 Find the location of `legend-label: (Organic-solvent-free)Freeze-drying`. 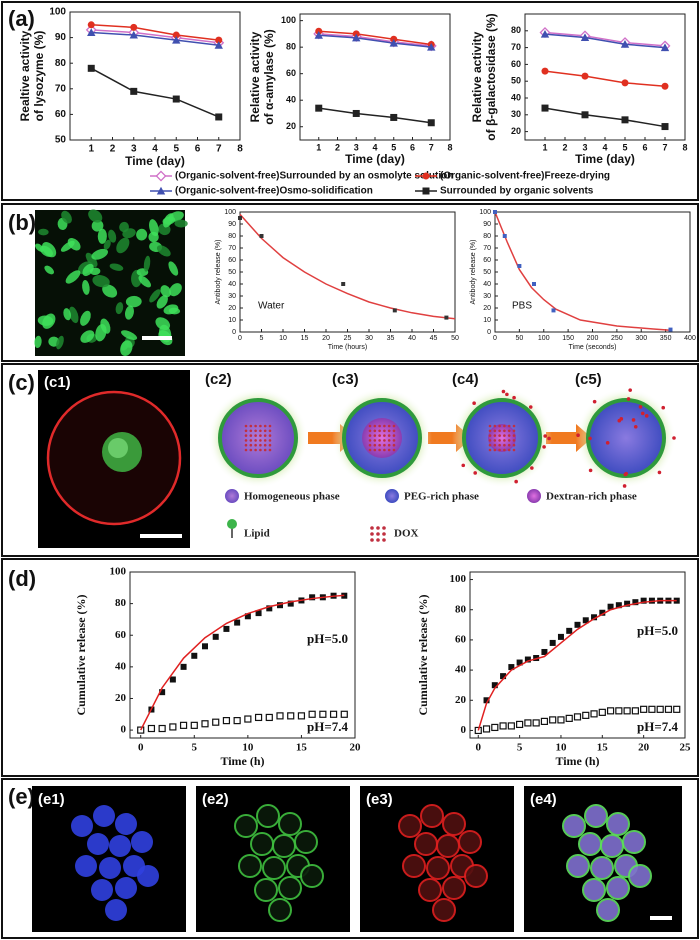

legend-label: (Organic-solvent-free)Freeze-drying is located at coordinates (525, 176).